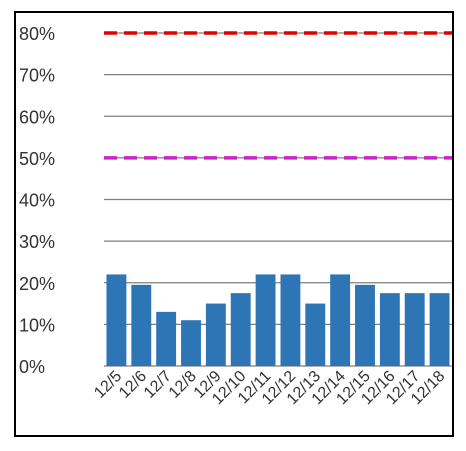 This screenshot has height=451, width=466. Describe the element at coordinates (37, 117) in the screenshot. I see `y-tick-label: 60%` at that location.